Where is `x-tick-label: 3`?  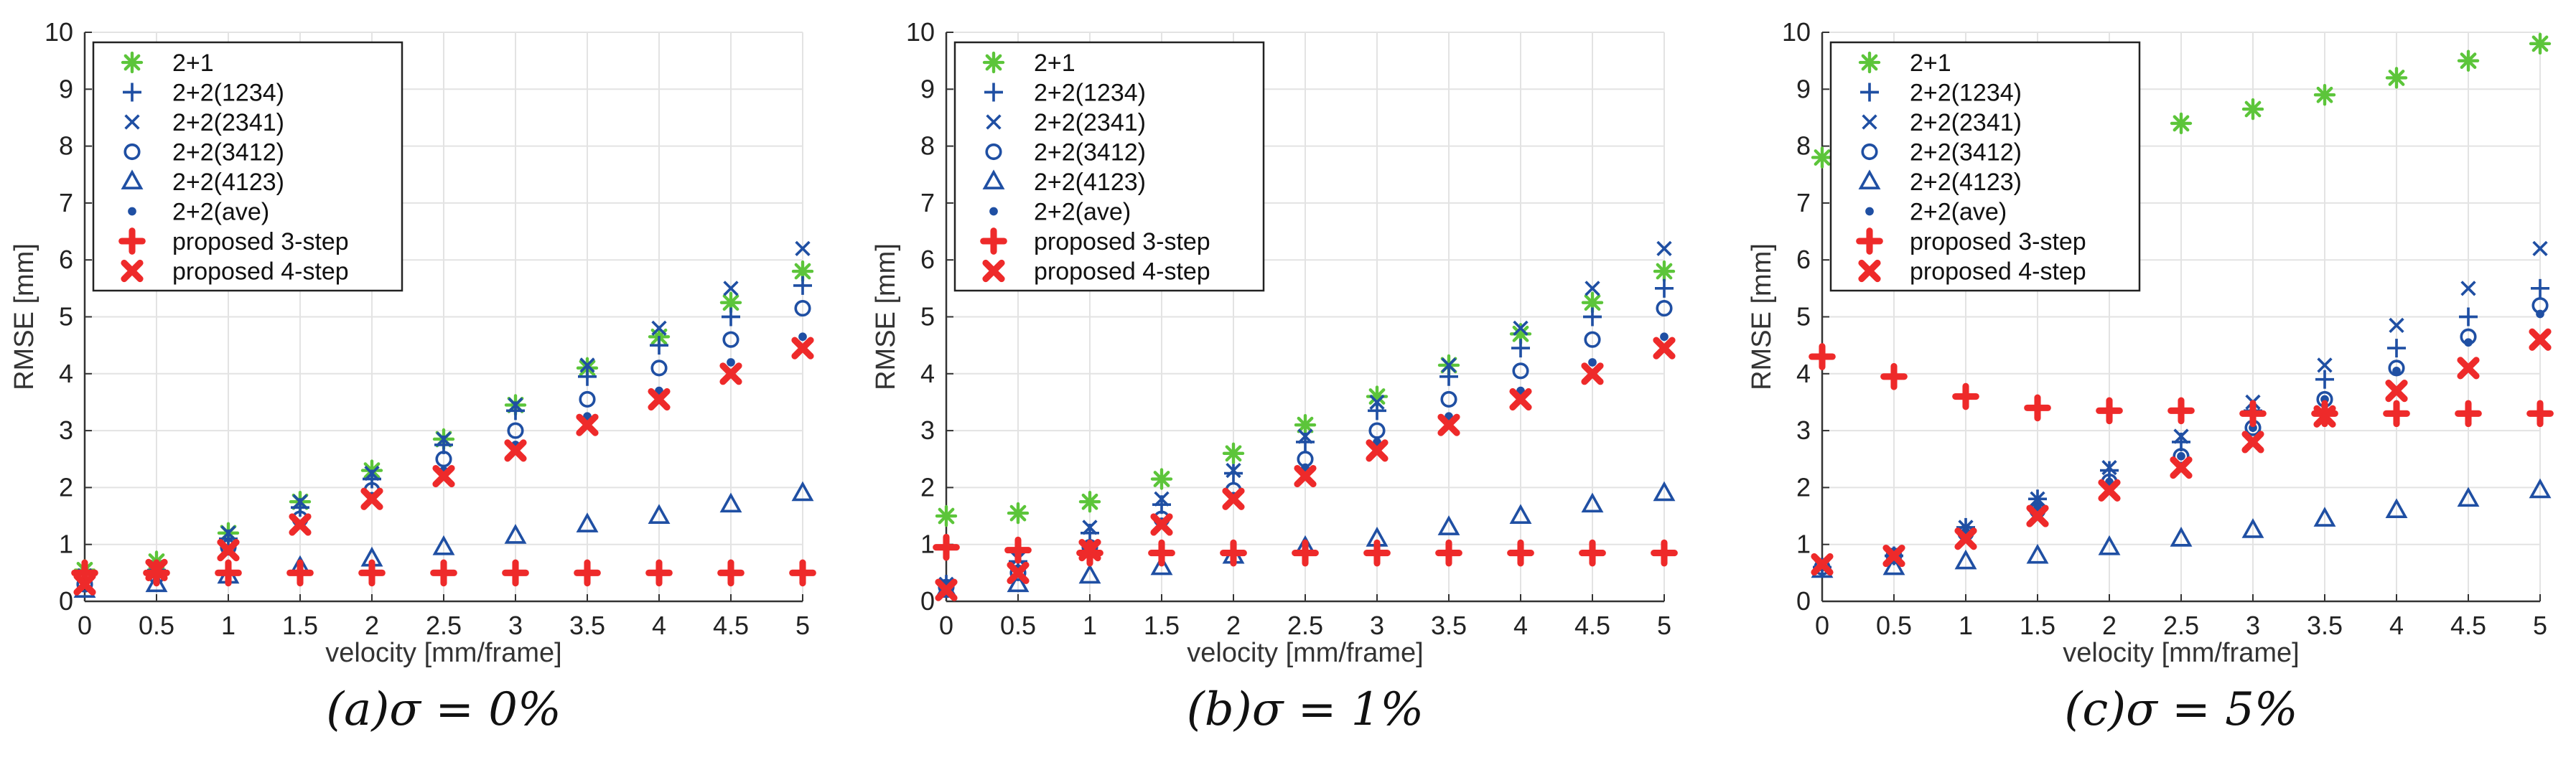
x-tick-label: 3 is located at coordinates (515, 625).